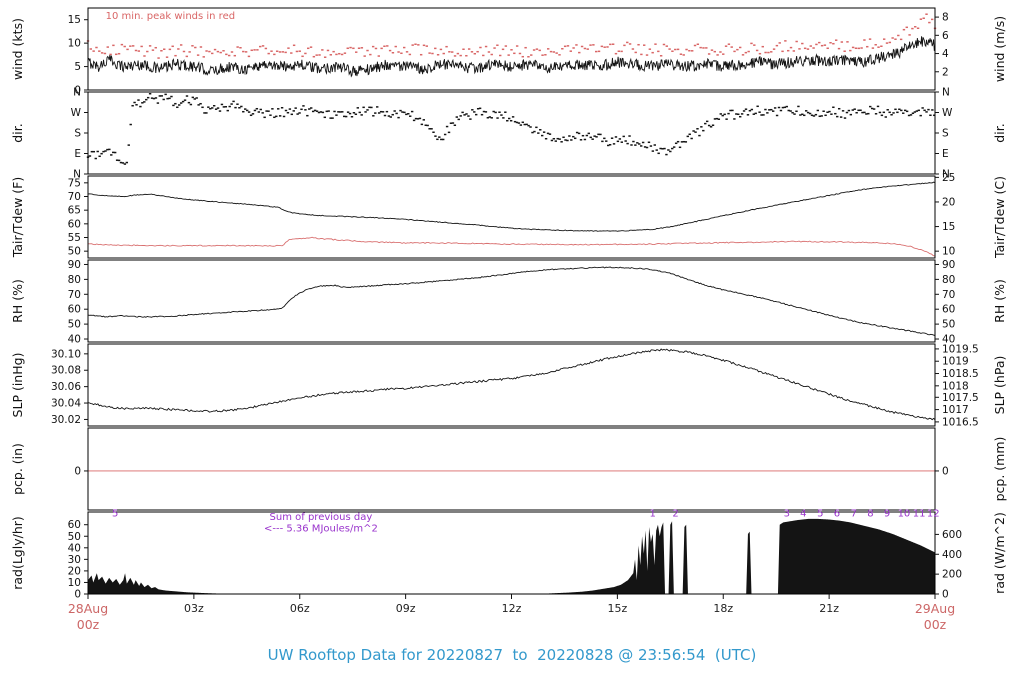 Image resolution: width=1024 pixels, height=700 pixels. What do you see at coordinates (829, 608) in the screenshot?
I see `x-tick-label: 21z` at bounding box center [829, 608].